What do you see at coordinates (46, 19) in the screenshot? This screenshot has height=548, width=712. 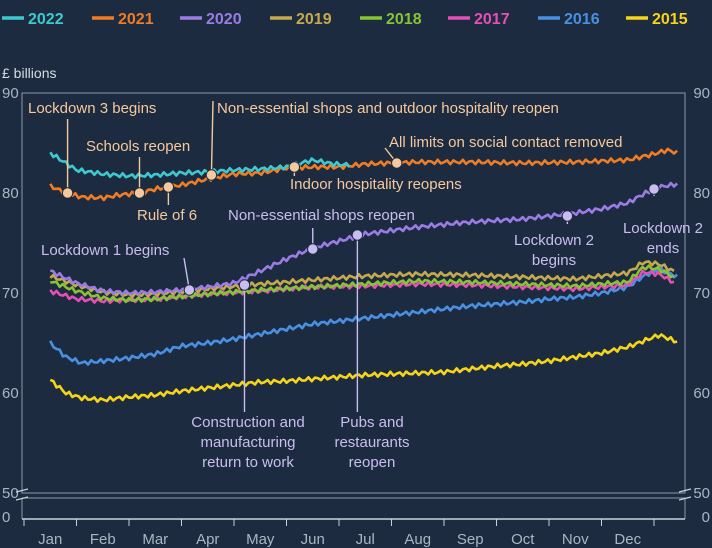 I see `legend-label-2022: 2022` at bounding box center [46, 19].